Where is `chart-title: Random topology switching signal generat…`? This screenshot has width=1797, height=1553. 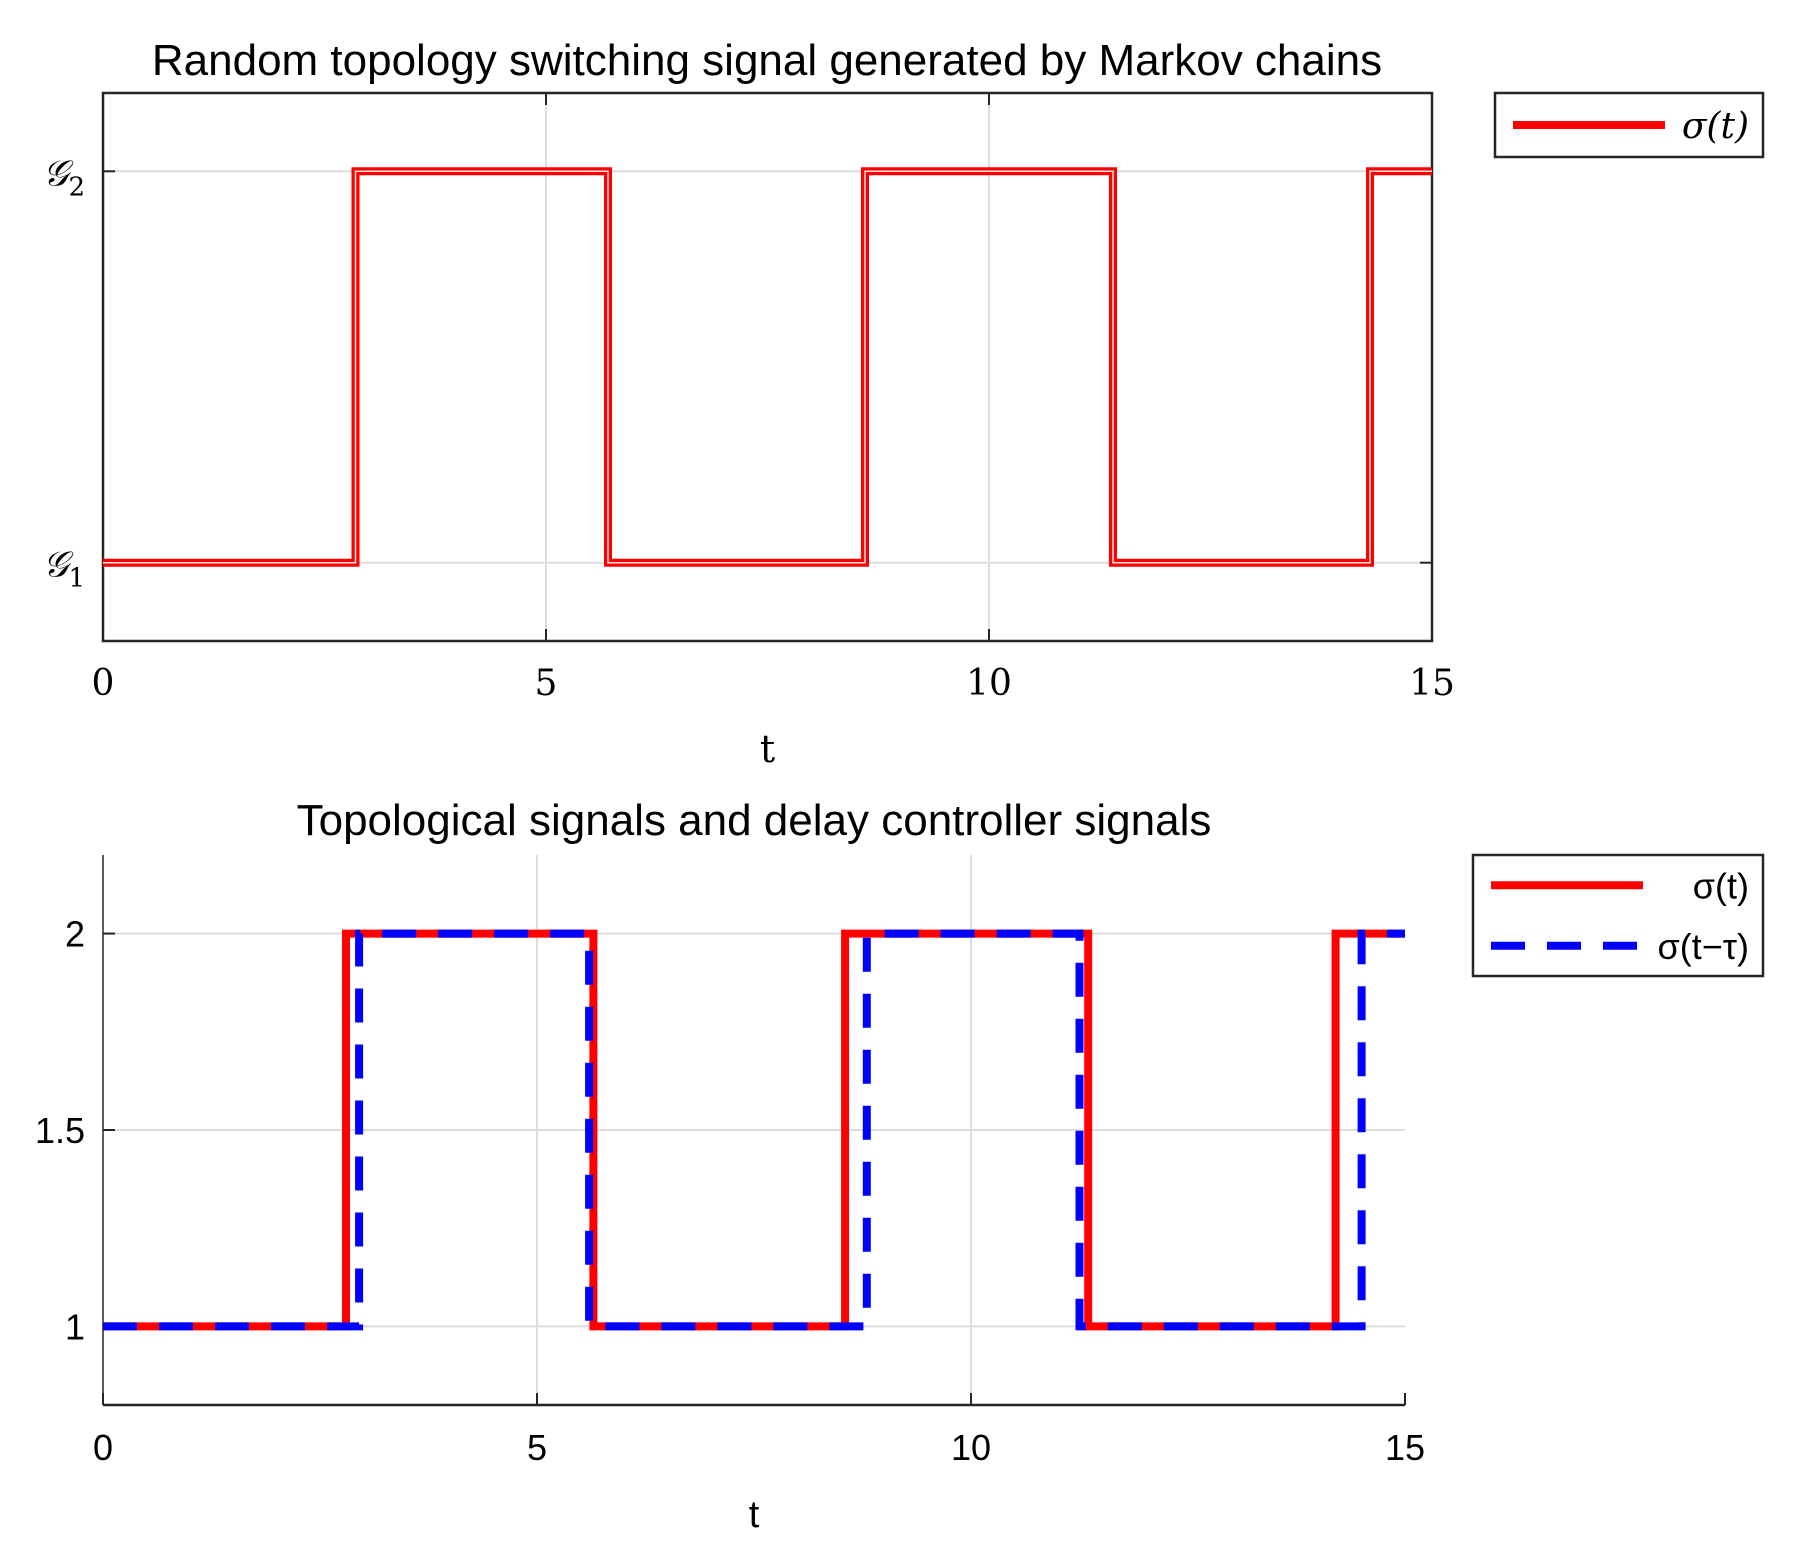
chart-title: Random topology switching signal generat… is located at coordinates (767, 60).